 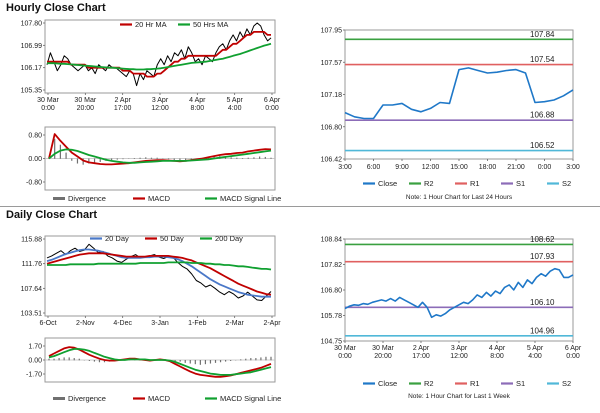 What do you see at coordinates (160, 156) in the screenshot?
I see `hourly-macd-series-signal` at bounding box center [160, 156].